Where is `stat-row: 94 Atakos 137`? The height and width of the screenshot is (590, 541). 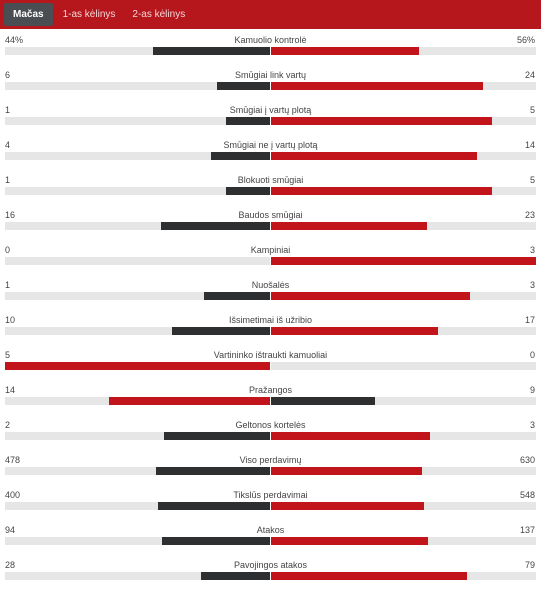 stat-row: 94 Atakos 137 is located at coordinates (270, 536).